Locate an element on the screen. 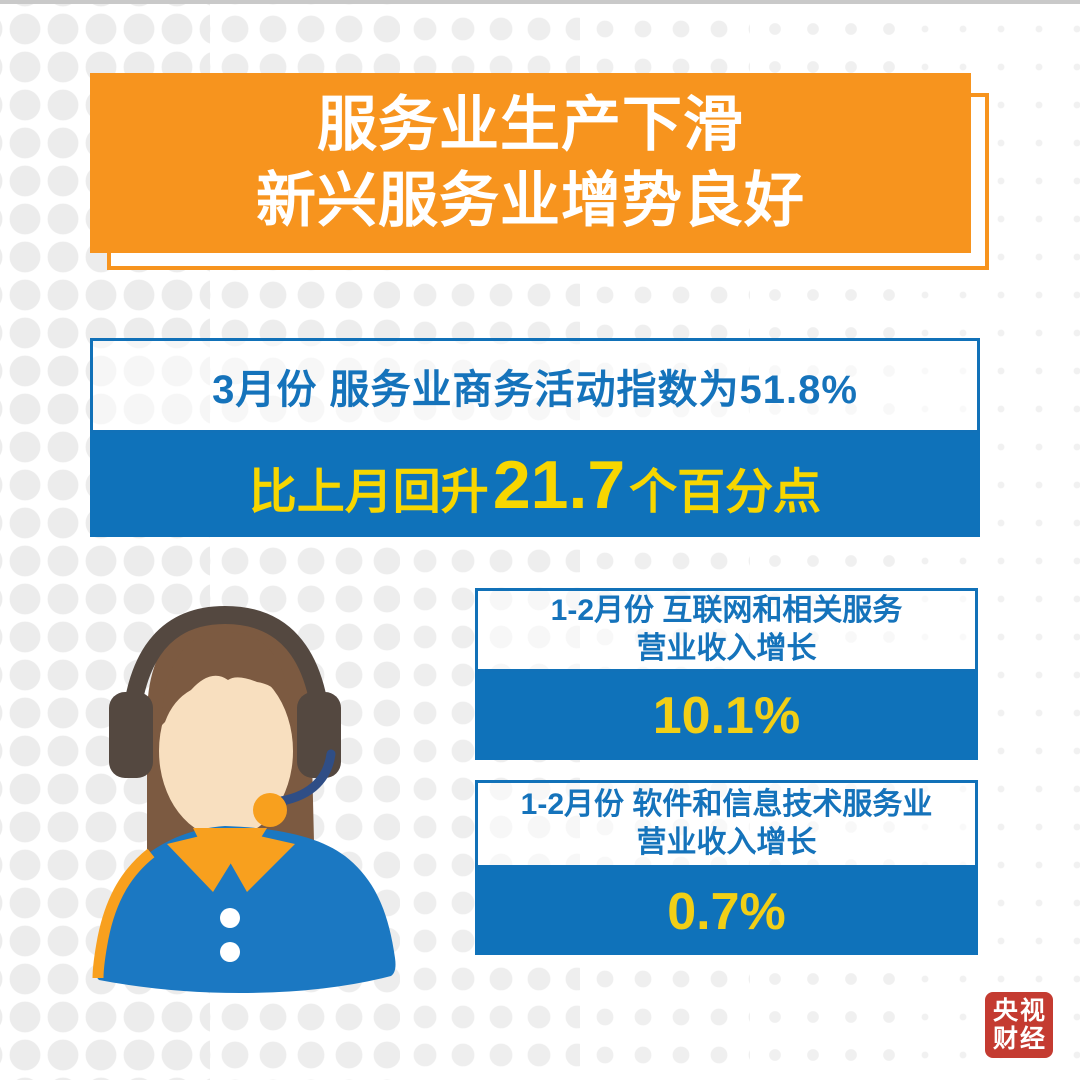 The width and height of the screenshot is (1080, 1080). card-value: 10.1% is located at coordinates (726, 716).